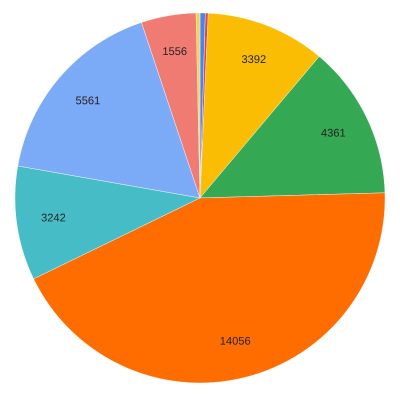 The height and width of the screenshot is (400, 400). What do you see at coordinates (53, 218) in the screenshot?
I see `data-label: 3242` at bounding box center [53, 218].